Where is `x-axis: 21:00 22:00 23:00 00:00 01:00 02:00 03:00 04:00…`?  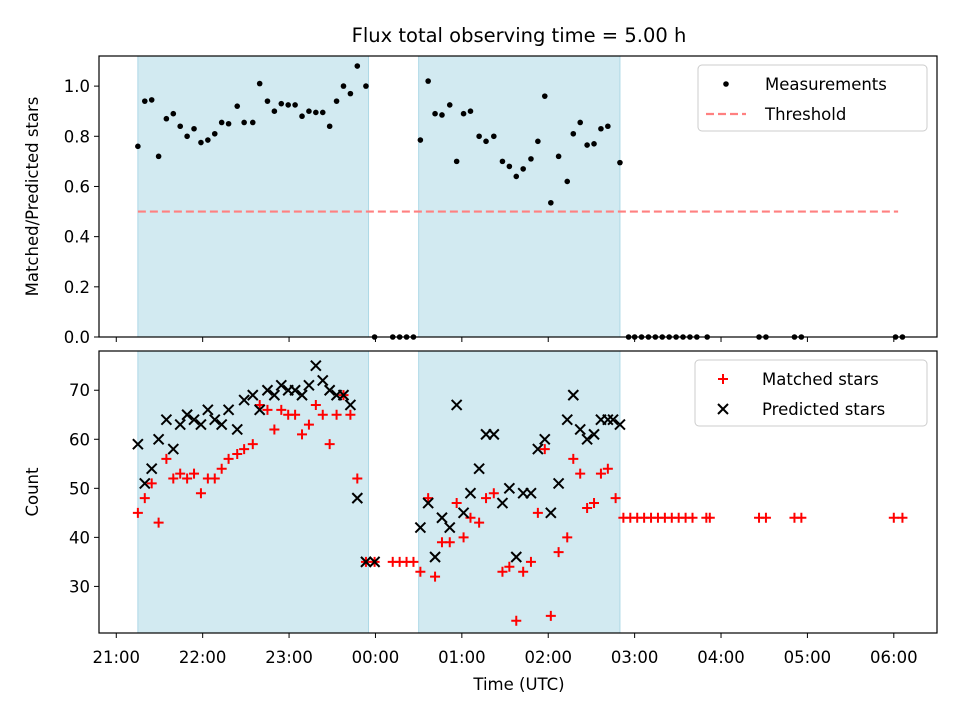
x-axis: 21:00 22:00 23:00 00:00 01:00 02:00 03:00 04:00… is located at coordinates (504, 657).